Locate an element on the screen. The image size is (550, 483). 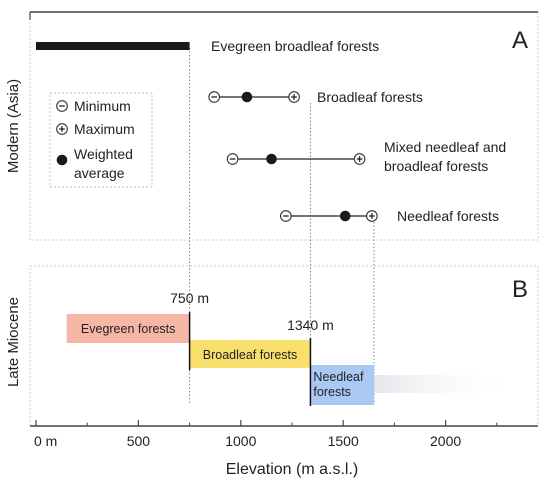
legend-max-icon is located at coordinates (62, 129).